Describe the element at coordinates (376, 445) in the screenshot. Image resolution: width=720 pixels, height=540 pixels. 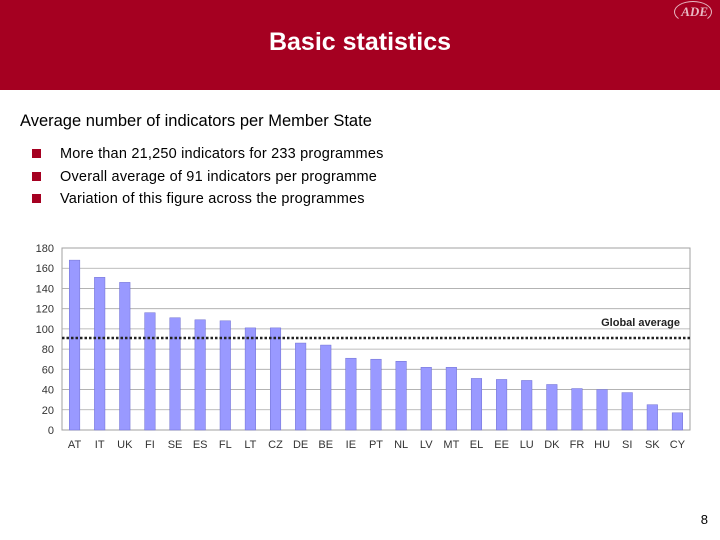
I see `x-tick-label: PT` at that location.